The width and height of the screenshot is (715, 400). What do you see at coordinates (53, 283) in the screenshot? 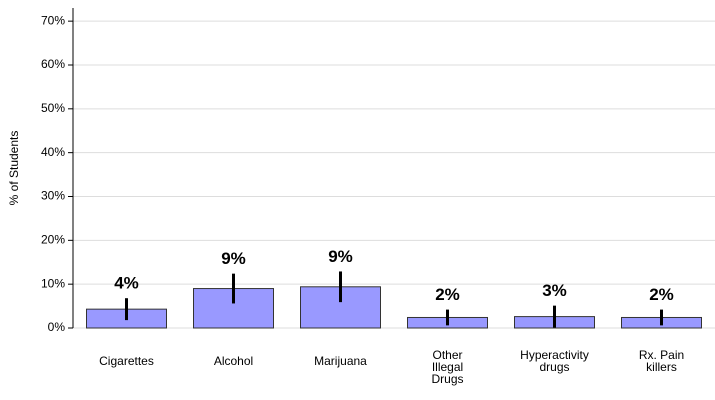
I see `y-tick-label: 10%` at bounding box center [53, 283].